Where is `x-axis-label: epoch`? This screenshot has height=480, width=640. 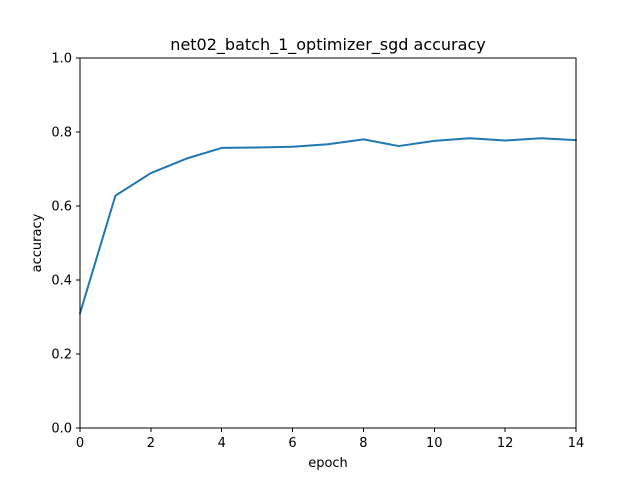 x-axis-label: epoch is located at coordinates (328, 463).